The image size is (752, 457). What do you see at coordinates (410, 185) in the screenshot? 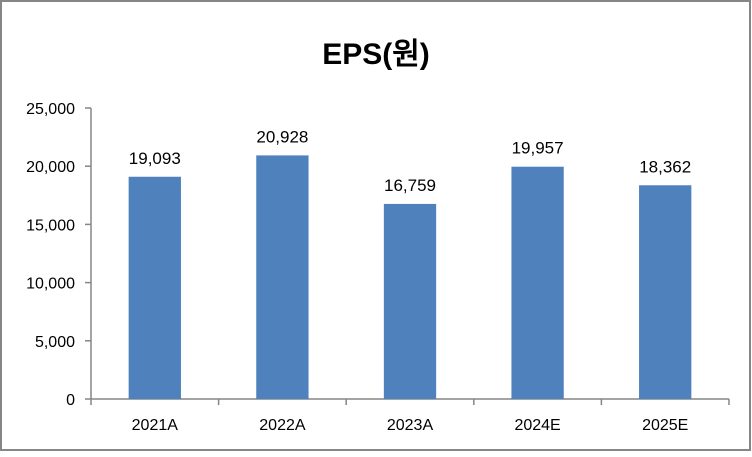
I see `data-label: 16,759` at bounding box center [410, 185].